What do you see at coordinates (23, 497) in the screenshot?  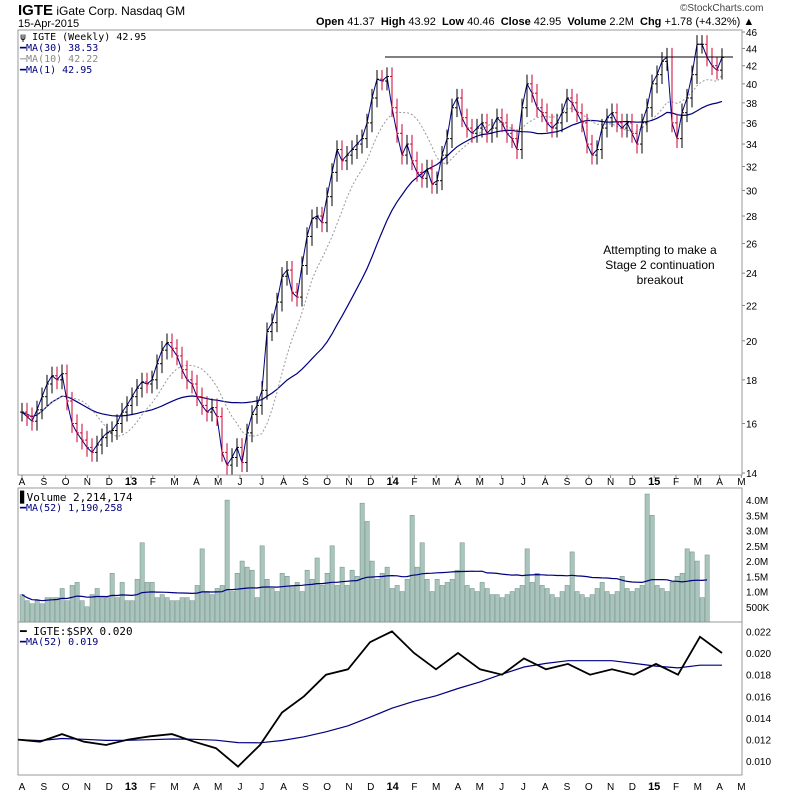 I see `volume-icon: ▋` at bounding box center [23, 497].